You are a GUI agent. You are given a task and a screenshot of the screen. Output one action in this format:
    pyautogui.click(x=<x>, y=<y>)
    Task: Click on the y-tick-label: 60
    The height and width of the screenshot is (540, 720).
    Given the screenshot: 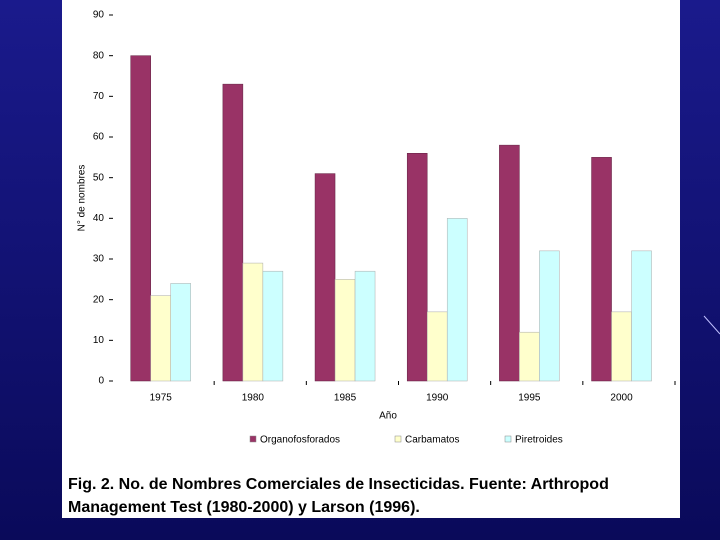 What is the action you would take?
    pyautogui.click(x=99, y=137)
    